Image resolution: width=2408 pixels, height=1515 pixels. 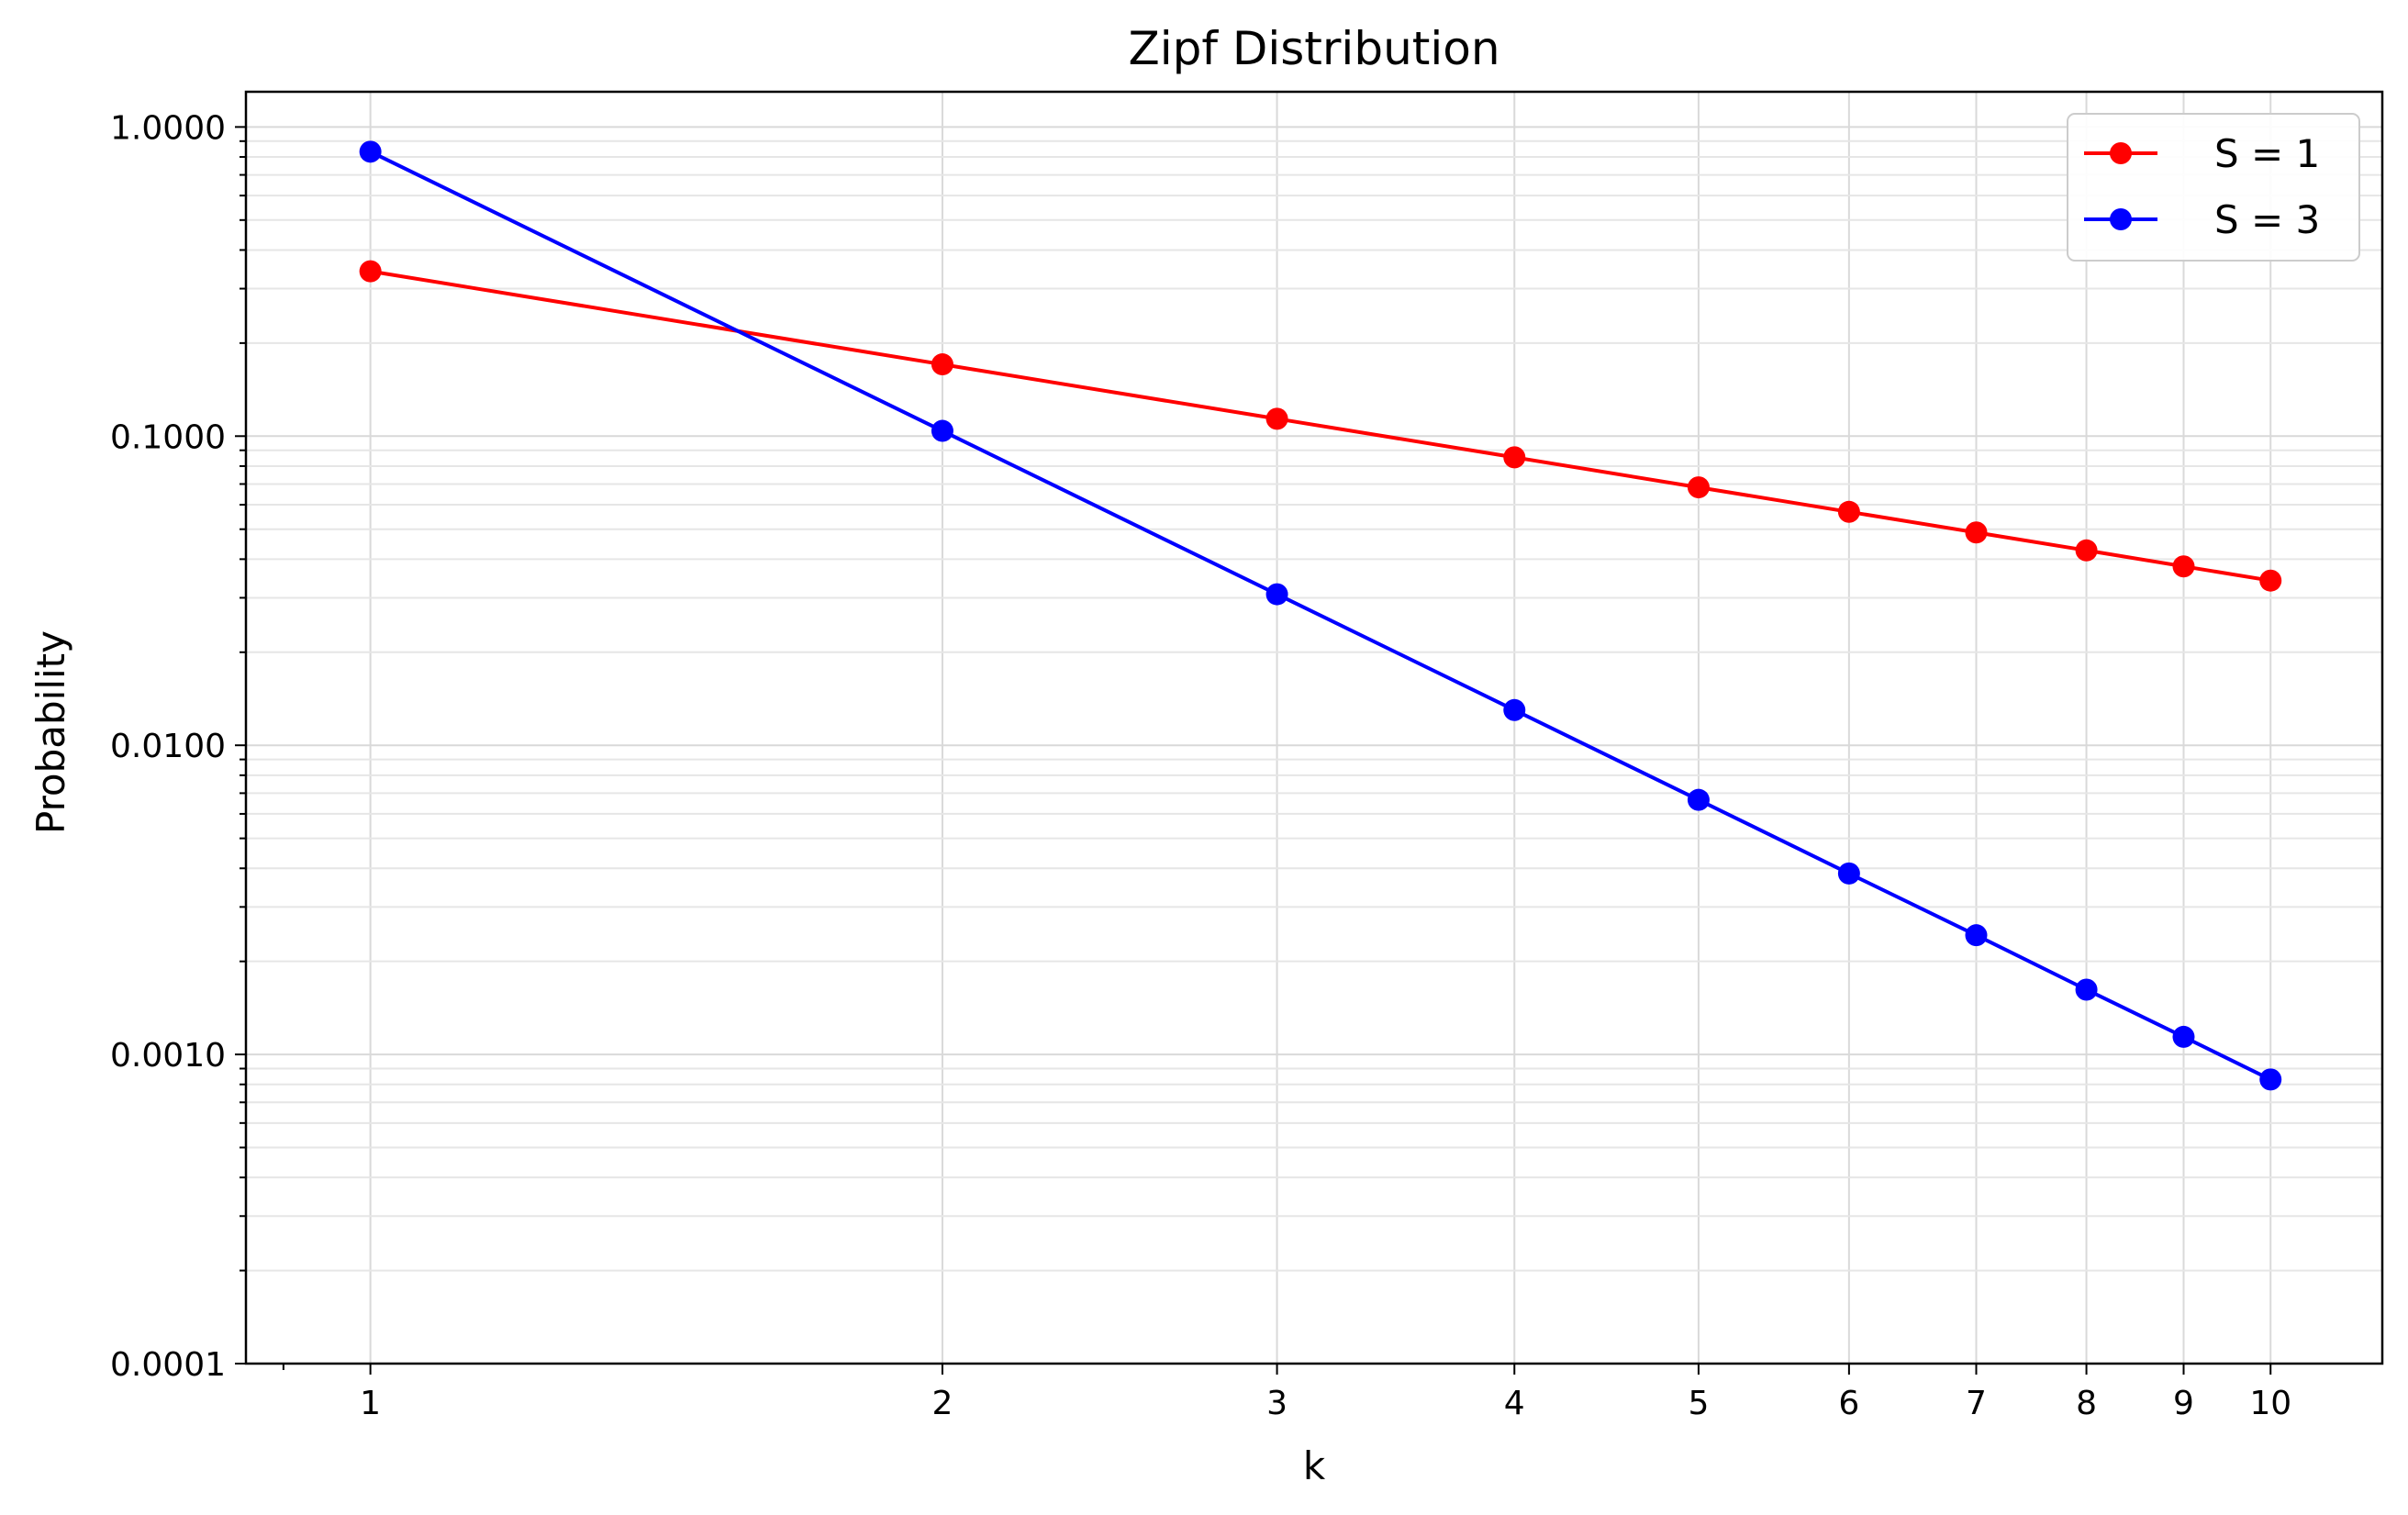 What do you see at coordinates (50, 732) in the screenshot?
I see `y-axis-label: Probability` at bounding box center [50, 732].